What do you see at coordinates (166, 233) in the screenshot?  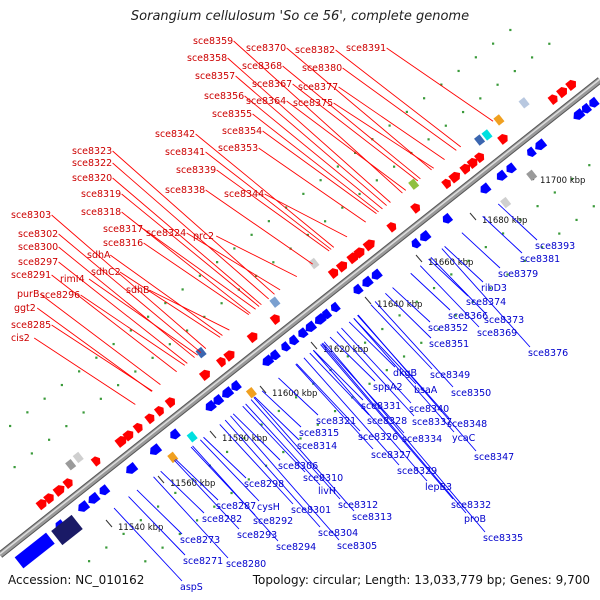 I see `gene-label: sce8324` at bounding box center [166, 233].